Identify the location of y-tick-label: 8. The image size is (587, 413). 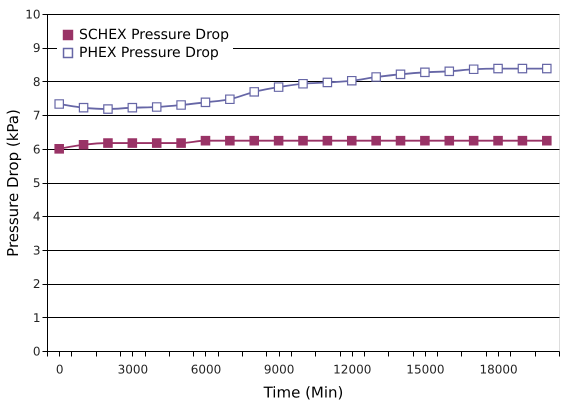
(36, 81).